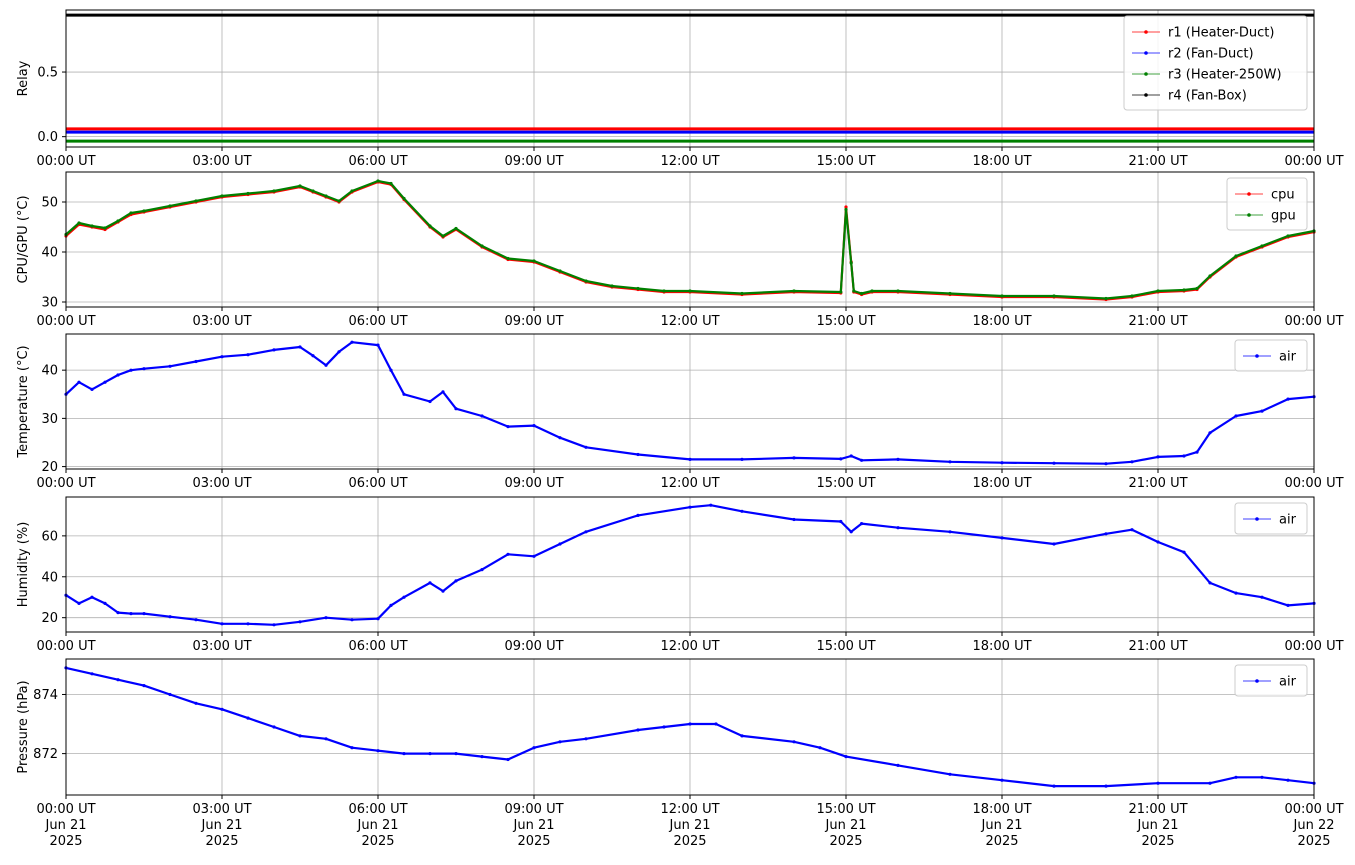 This screenshot has height=865, width=1355. I want to click on legend: air, so click(1271, 355).